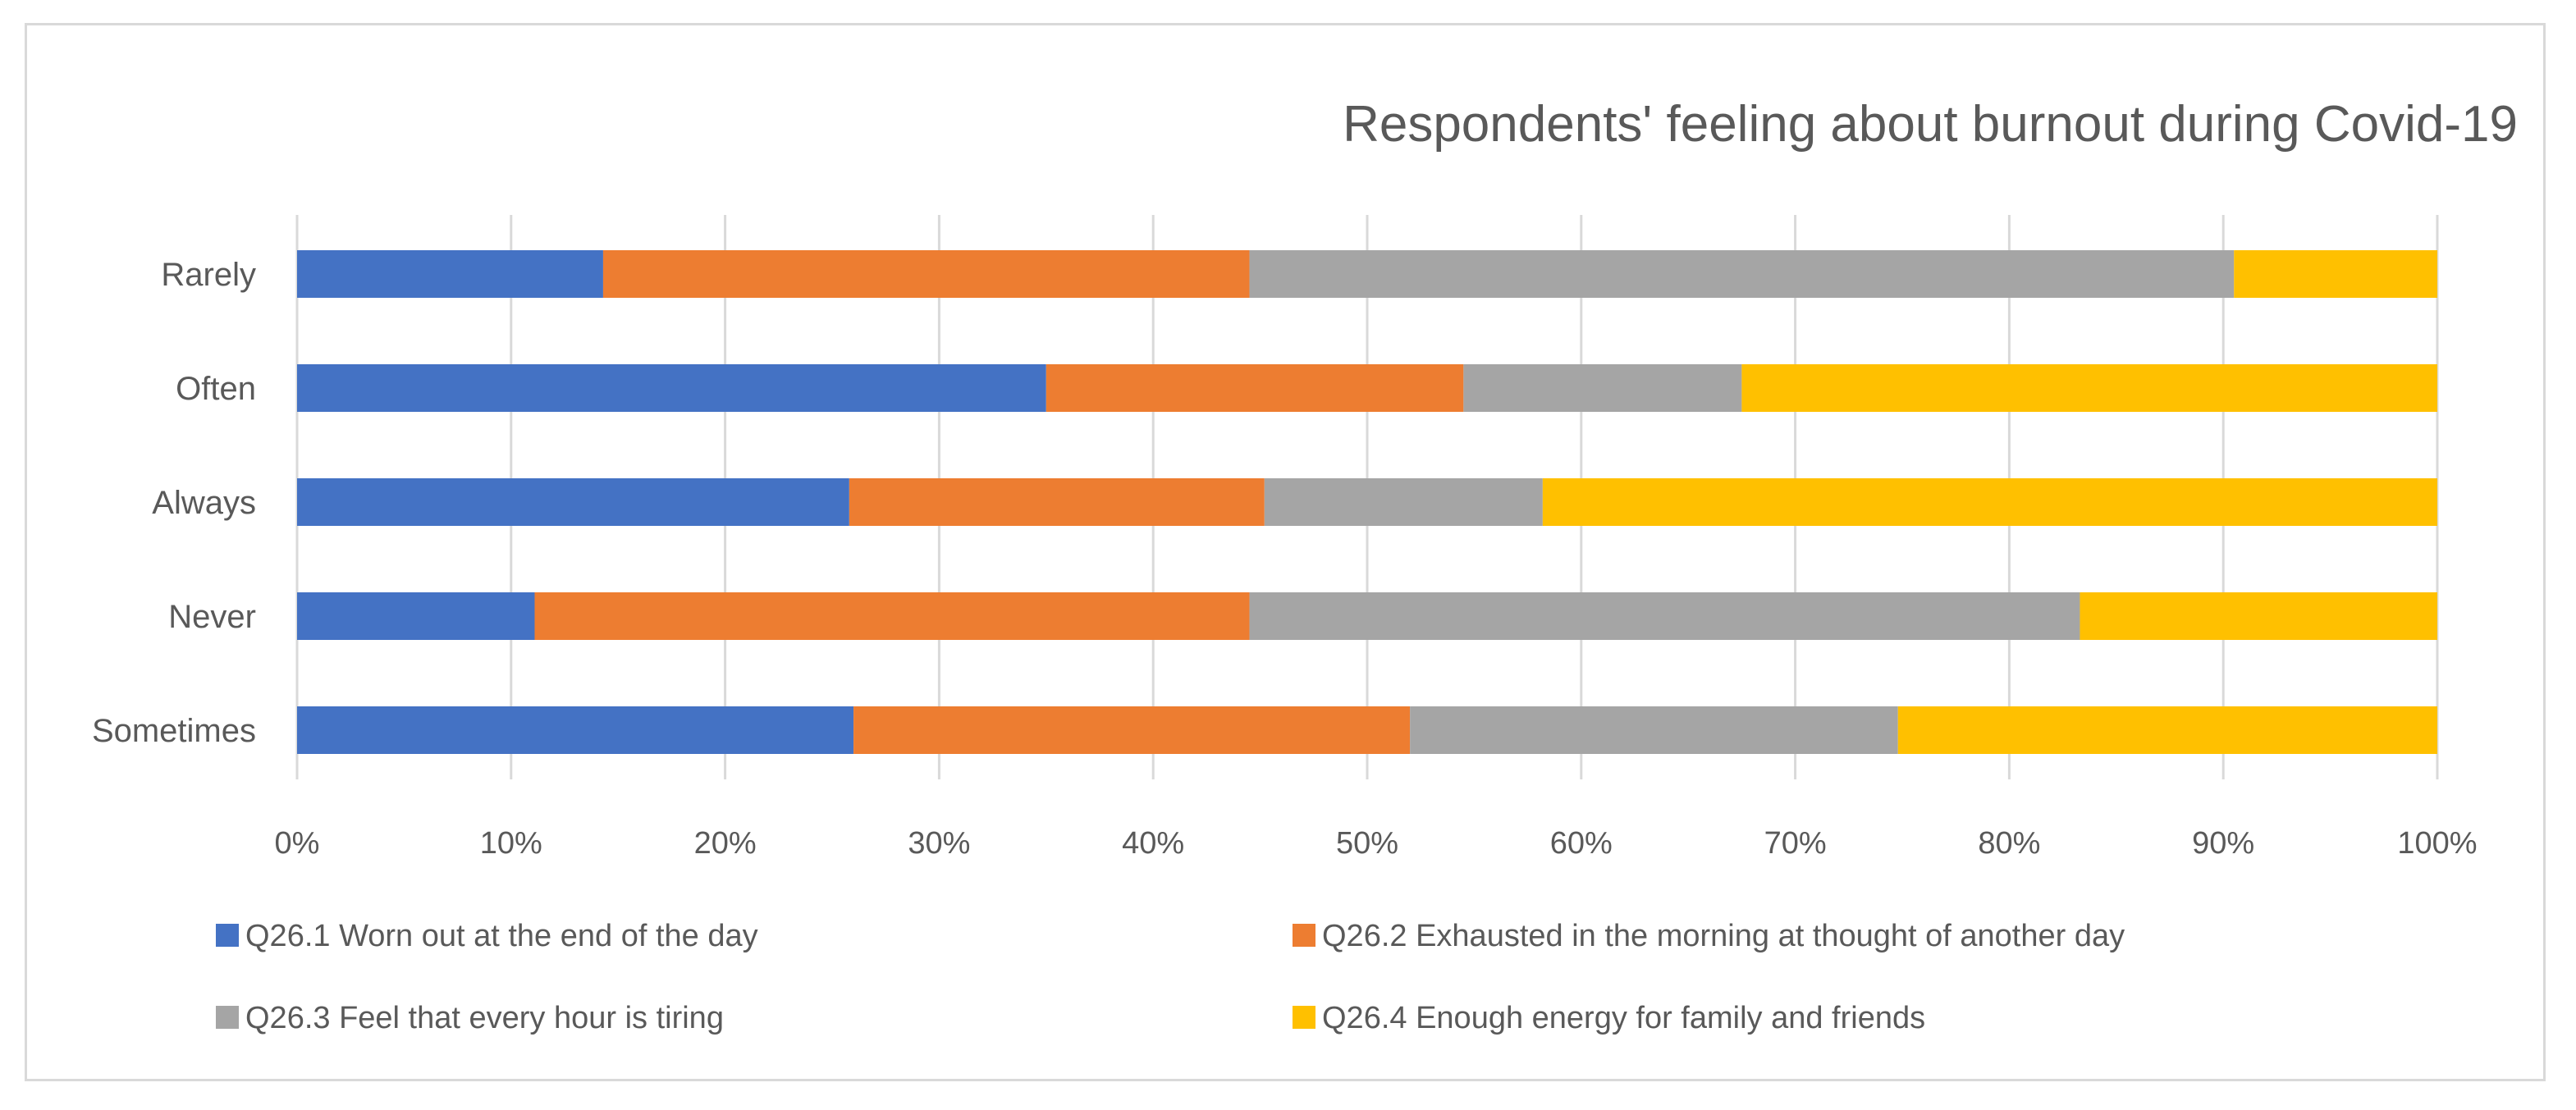  I want to click on x-tick-label: 70%, so click(1795, 843).